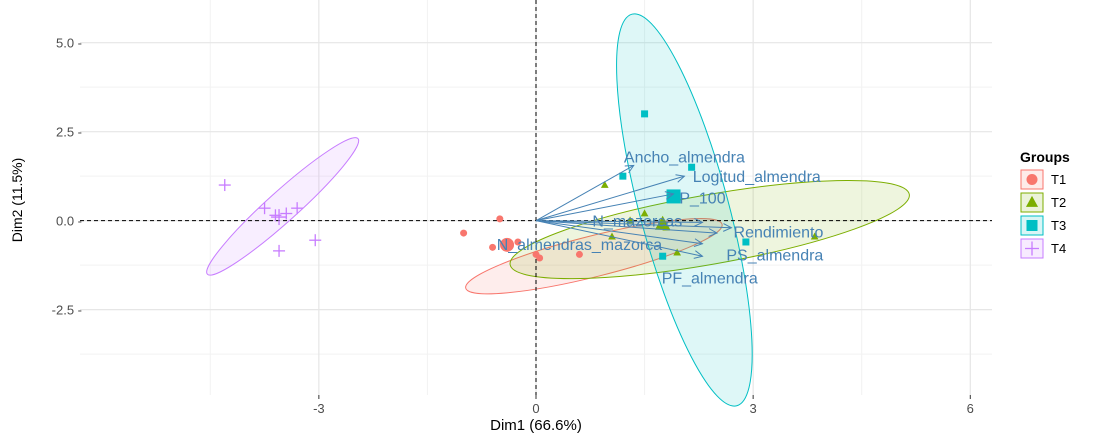 The width and height of the screenshot is (1101, 442). I want to click on legend-title: Groups, so click(1045, 157).